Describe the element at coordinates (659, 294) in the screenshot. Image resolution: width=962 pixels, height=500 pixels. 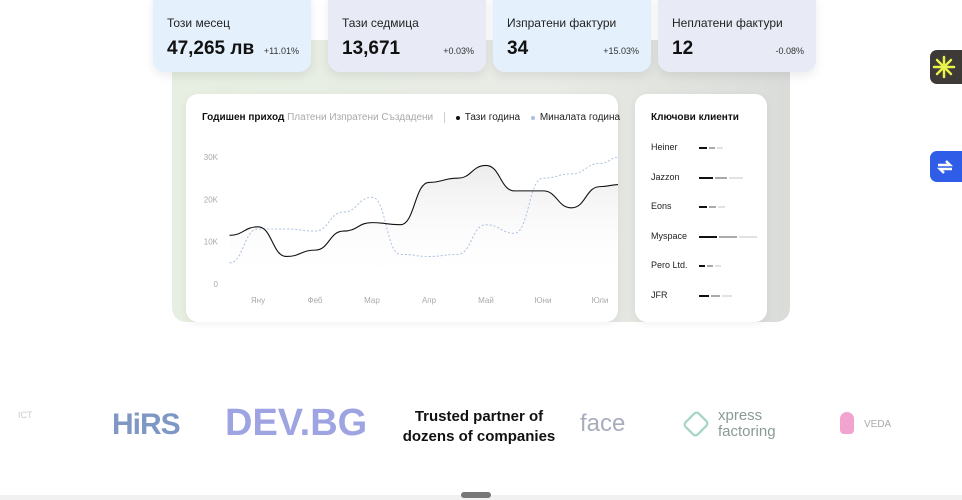
I see `client-name: JFR` at that location.